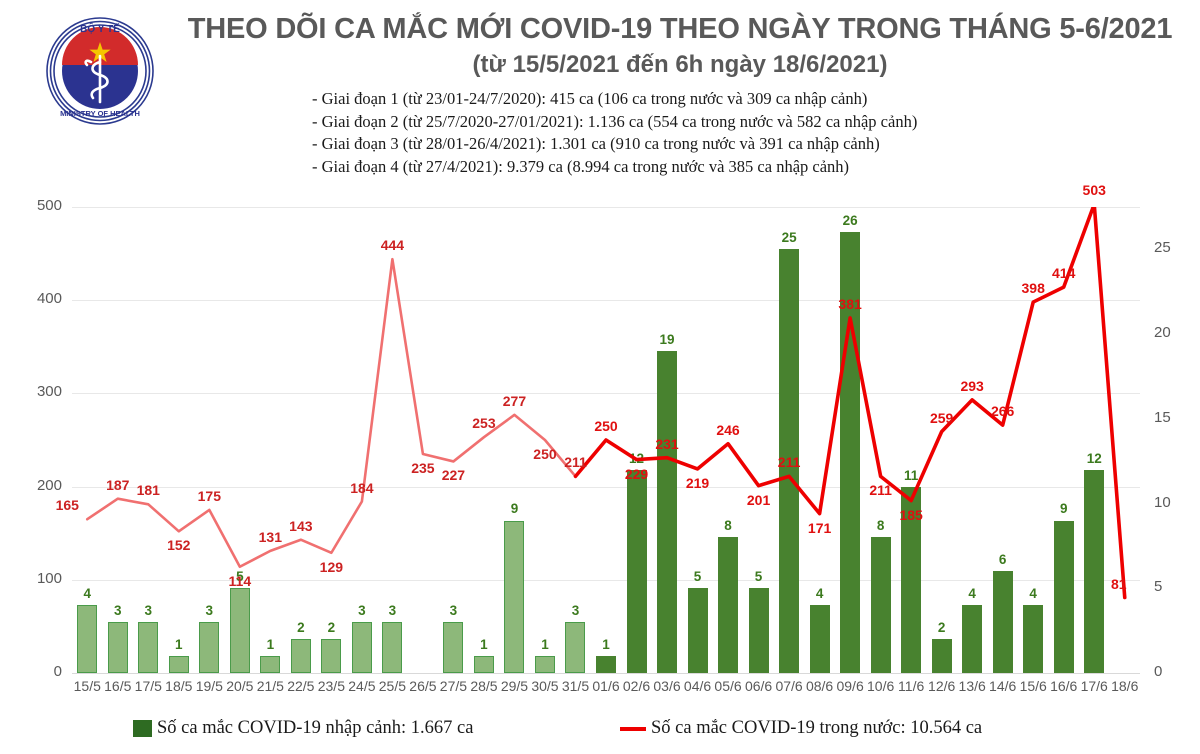 The width and height of the screenshot is (1200, 754). I want to click on x-axis-label: 21/5, so click(270, 686).